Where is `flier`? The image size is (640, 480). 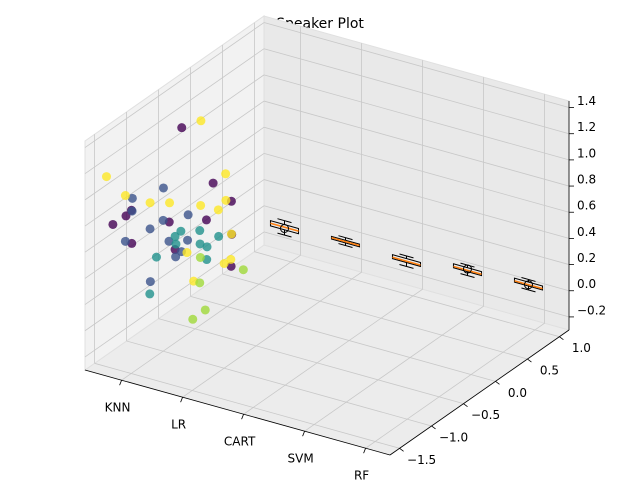 flier is located at coordinates (467, 269).